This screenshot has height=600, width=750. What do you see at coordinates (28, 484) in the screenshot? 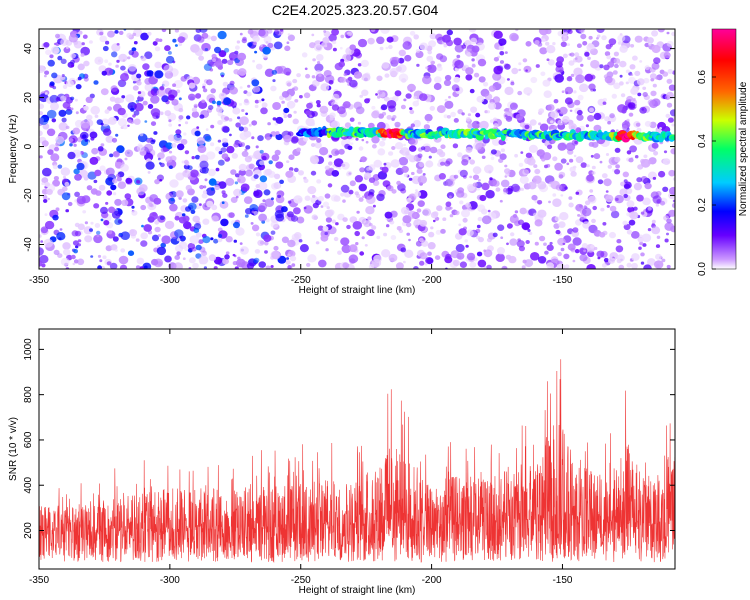
I see `y-tick-label: 400` at bounding box center [28, 484].